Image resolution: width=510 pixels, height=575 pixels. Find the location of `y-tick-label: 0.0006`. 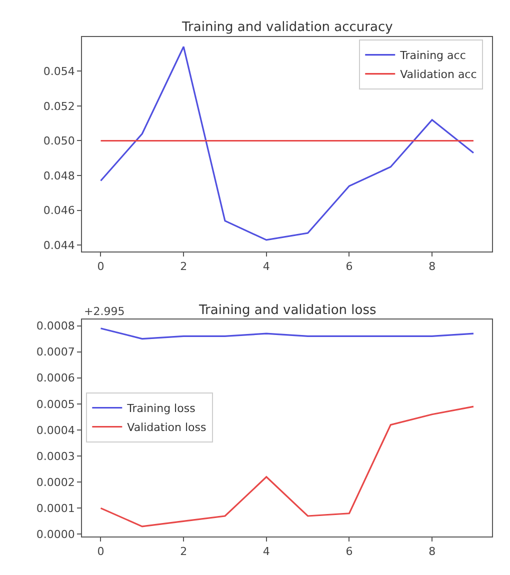

y-tick-label: 0.0006 is located at coordinates (55, 378).